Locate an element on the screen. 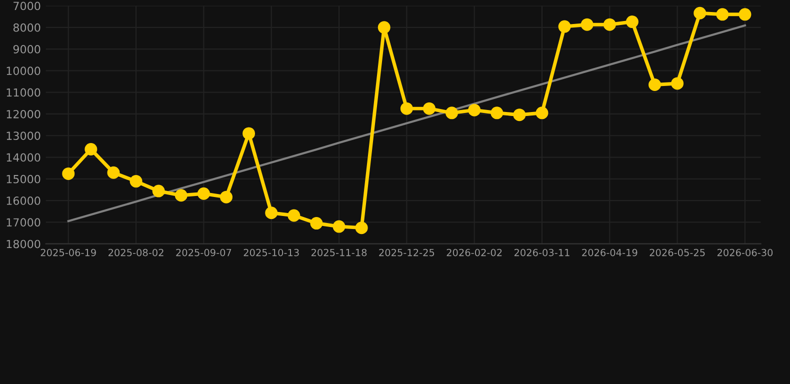  x-tick-label: 2025-06-19 is located at coordinates (68, 252).